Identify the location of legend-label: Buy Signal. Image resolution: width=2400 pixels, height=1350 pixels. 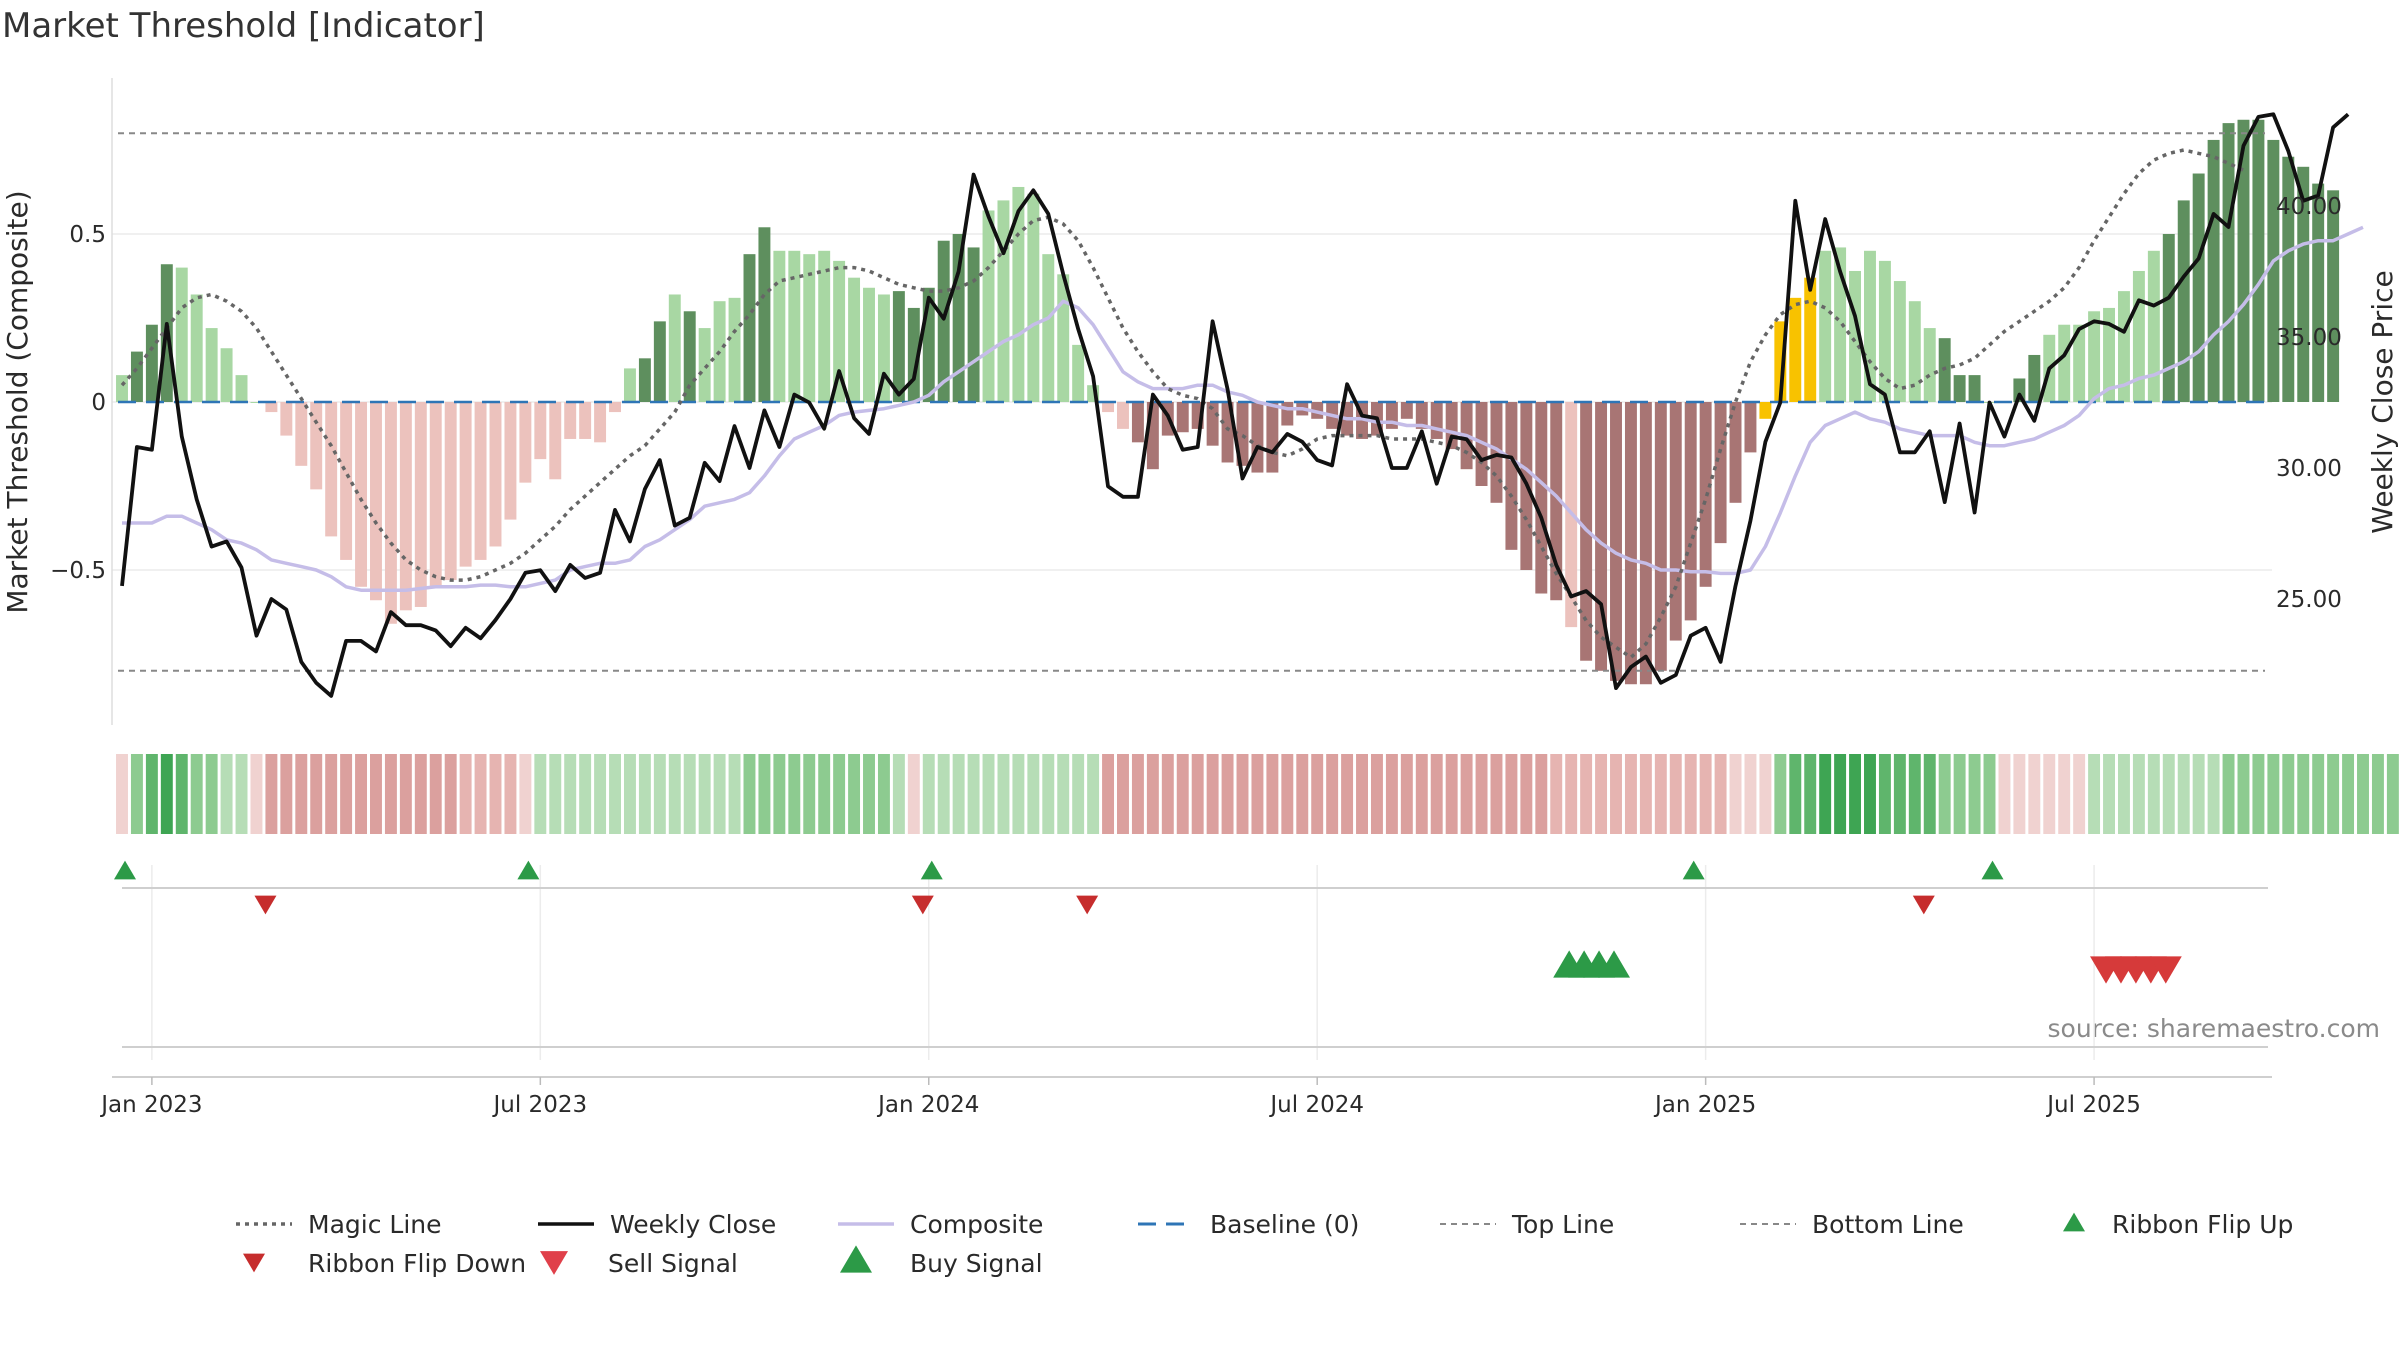
(976, 1263).